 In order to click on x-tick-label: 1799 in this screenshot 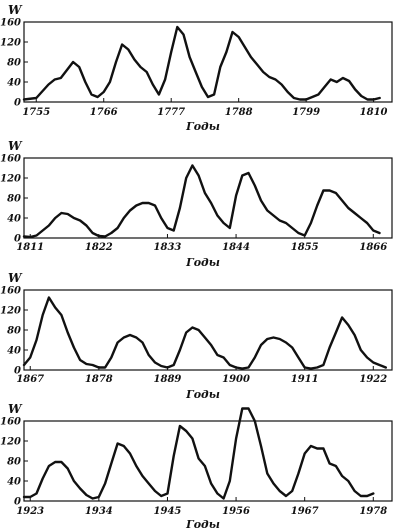, I will do `click(306, 112)`.